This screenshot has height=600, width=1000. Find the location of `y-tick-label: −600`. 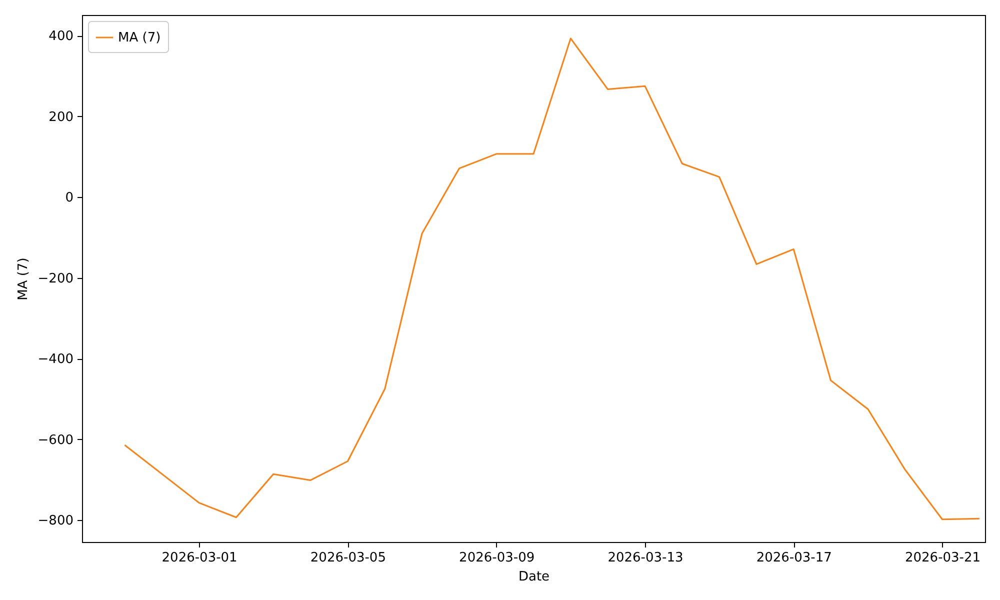

y-tick-label: −600 is located at coordinates (56, 440).